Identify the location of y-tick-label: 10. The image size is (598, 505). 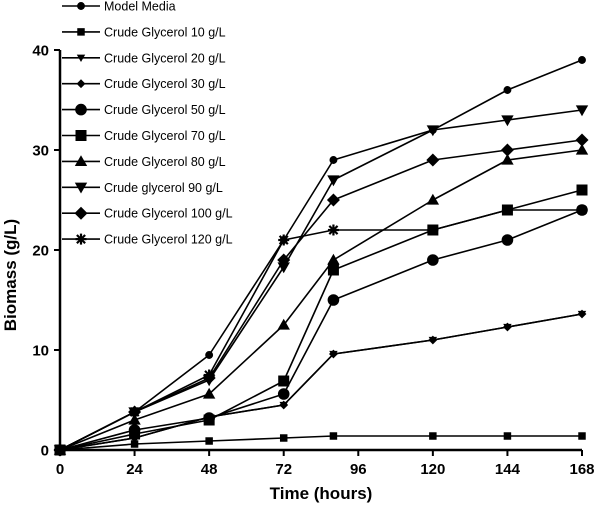
(40, 351).